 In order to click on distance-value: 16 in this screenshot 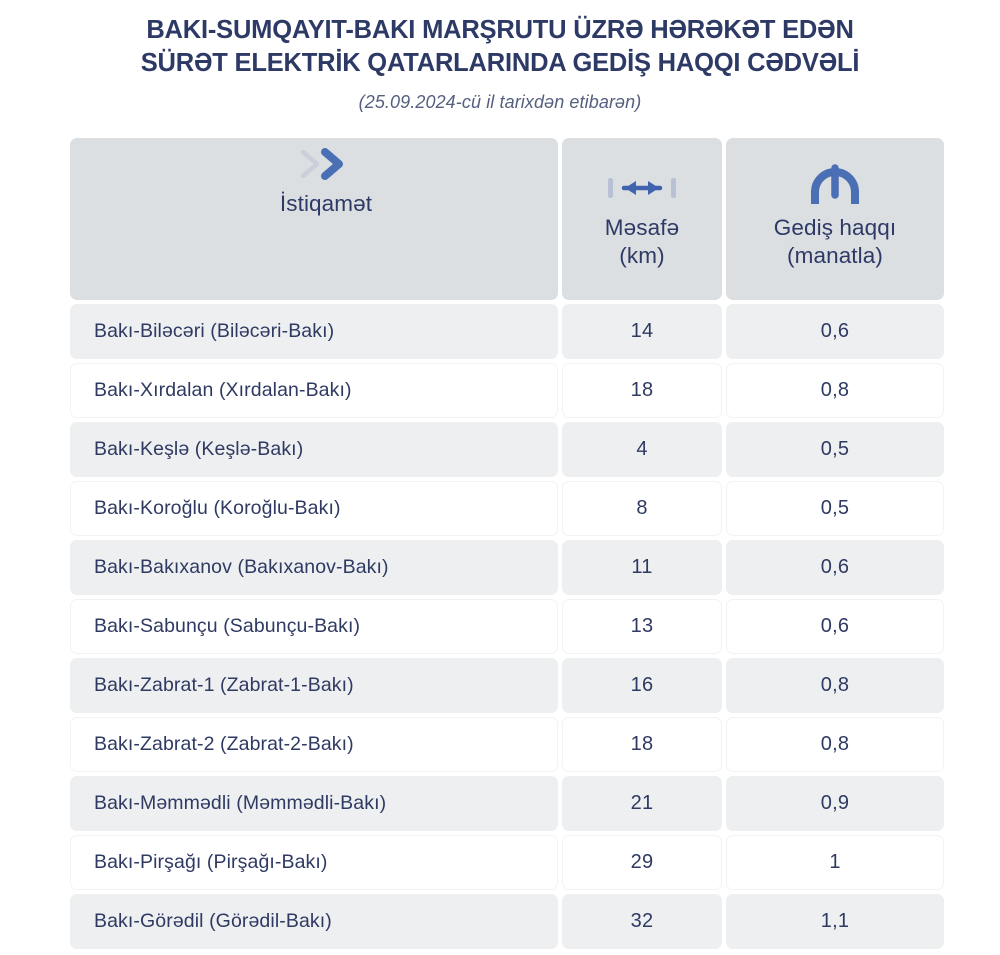, I will do `click(642, 685)`.